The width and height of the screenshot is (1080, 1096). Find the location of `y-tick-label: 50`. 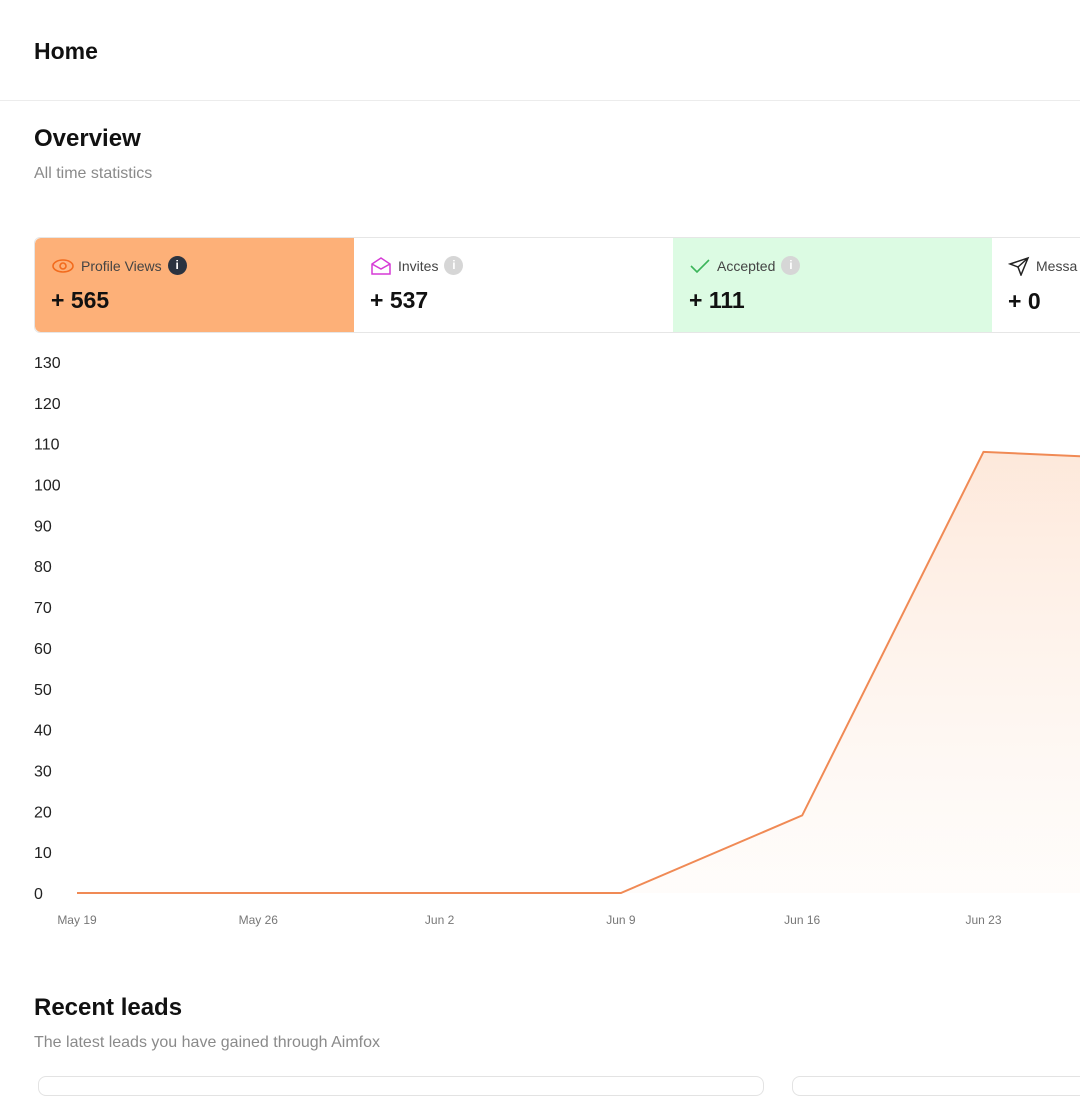

y-tick-label: 50 is located at coordinates (43, 690).